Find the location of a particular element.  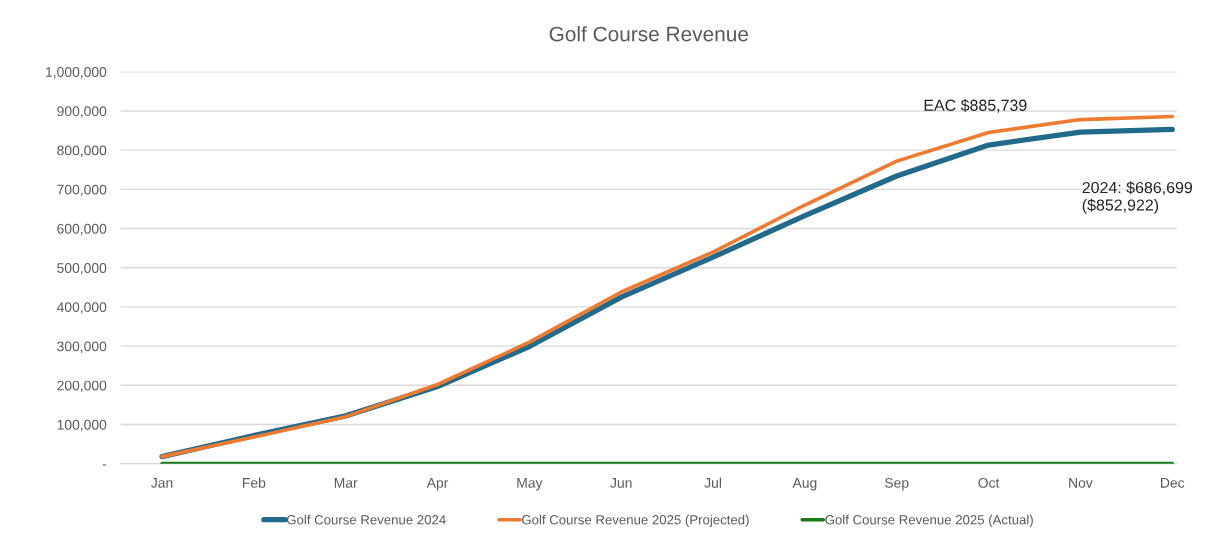

legend-label: Golf Course Revenue 2024 is located at coordinates (366, 519).